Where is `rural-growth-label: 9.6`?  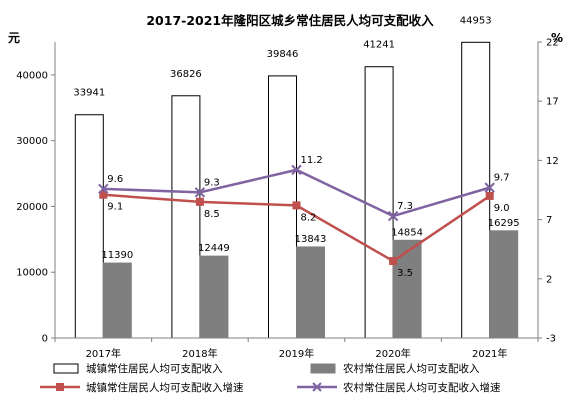
rural-growth-label: 9.6 is located at coordinates (115, 179).